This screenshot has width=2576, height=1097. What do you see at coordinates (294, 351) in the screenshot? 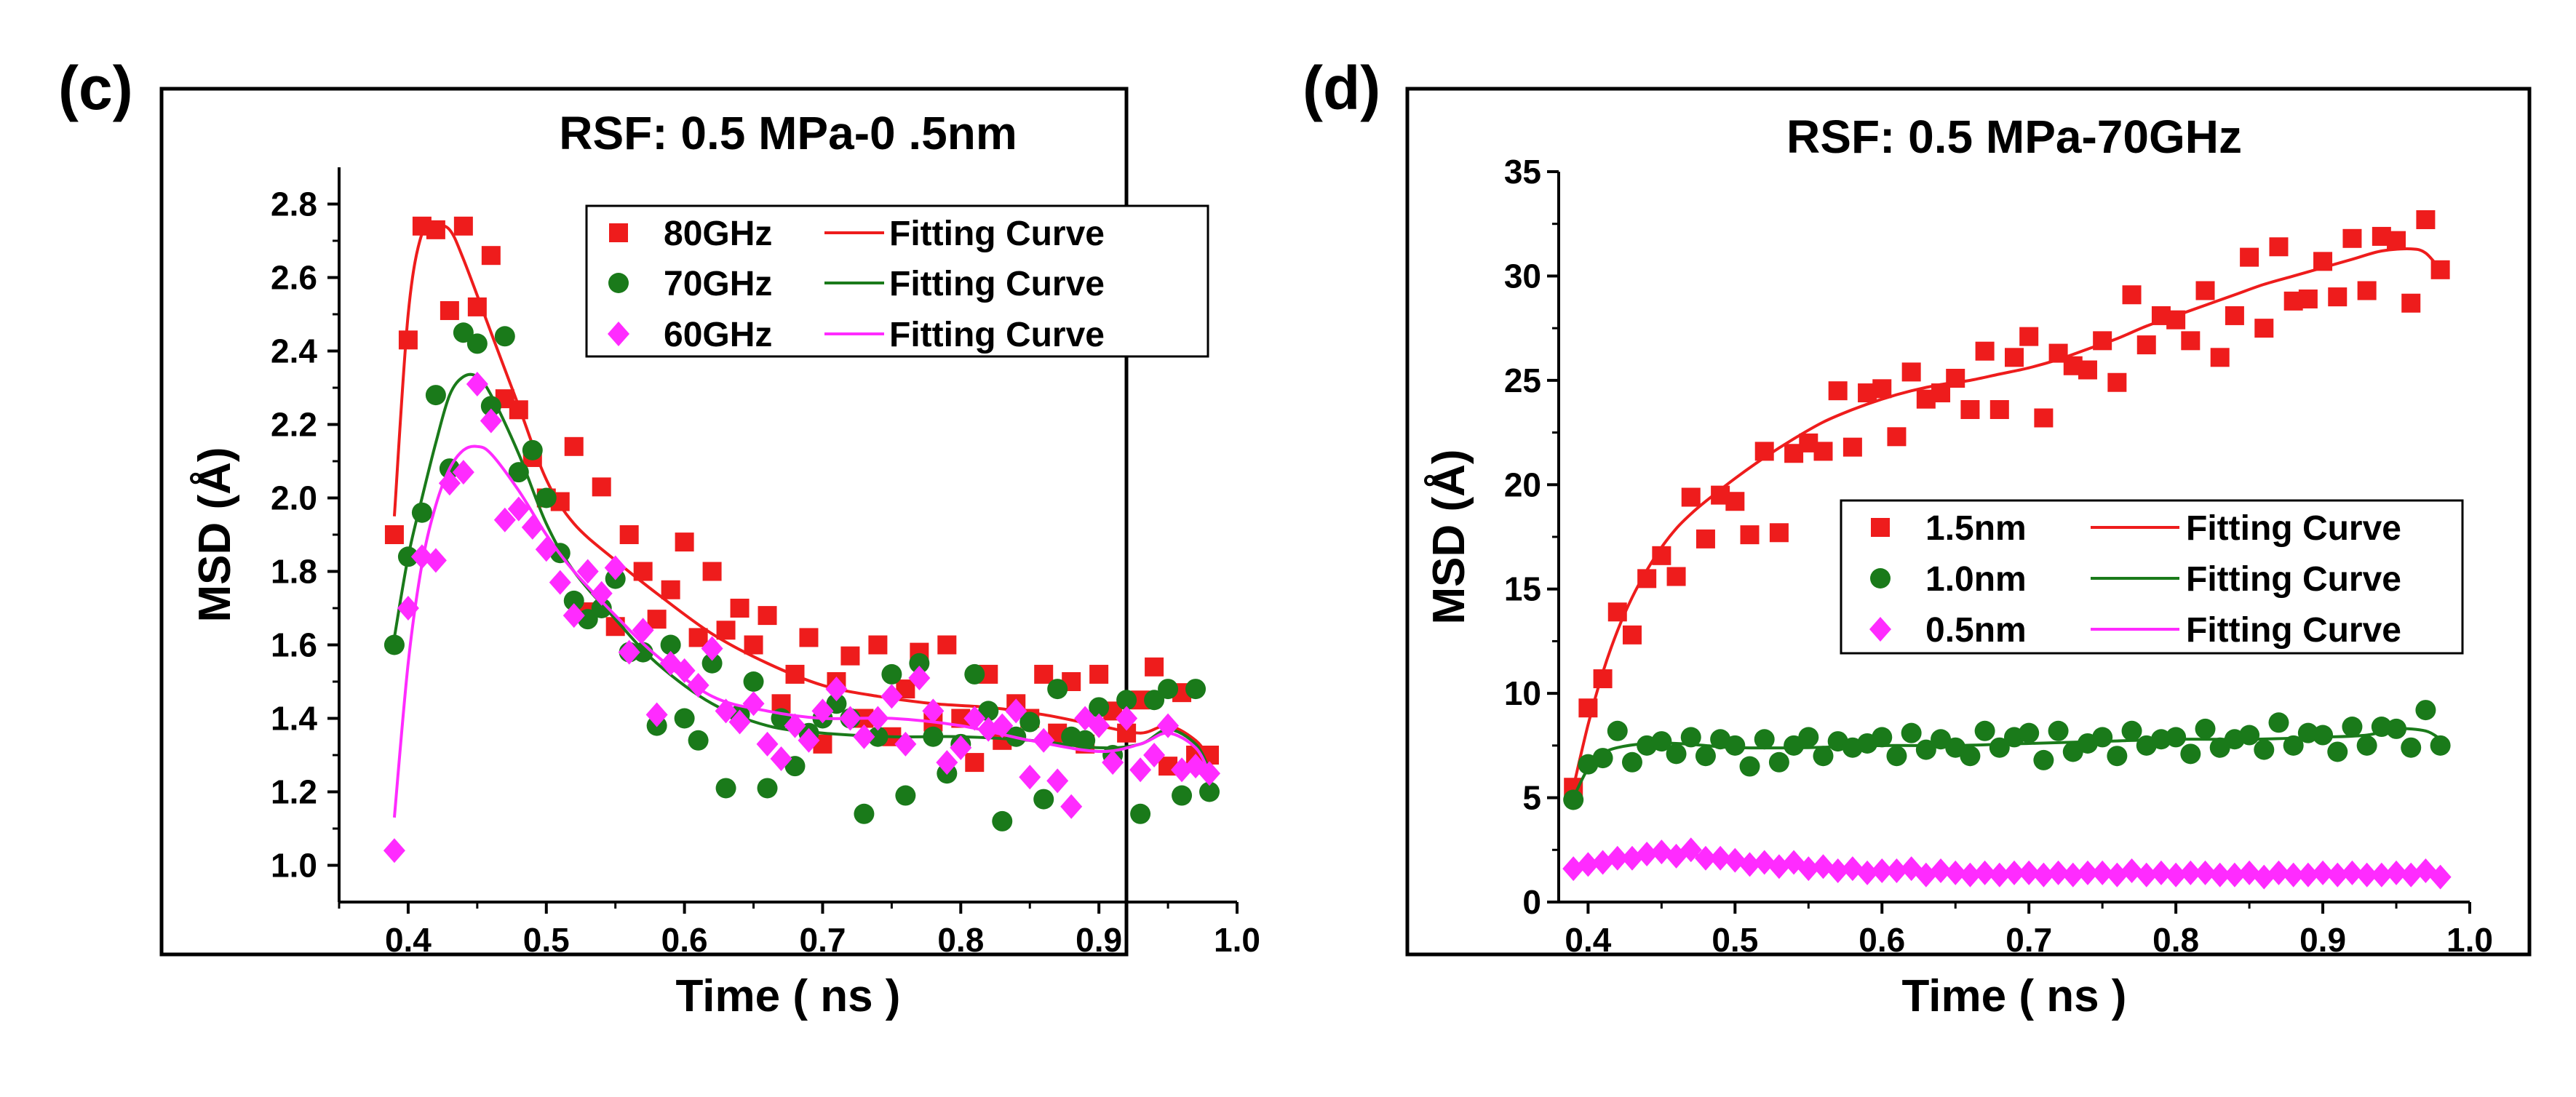
I see `y-tick-label: 2.4` at bounding box center [294, 351].